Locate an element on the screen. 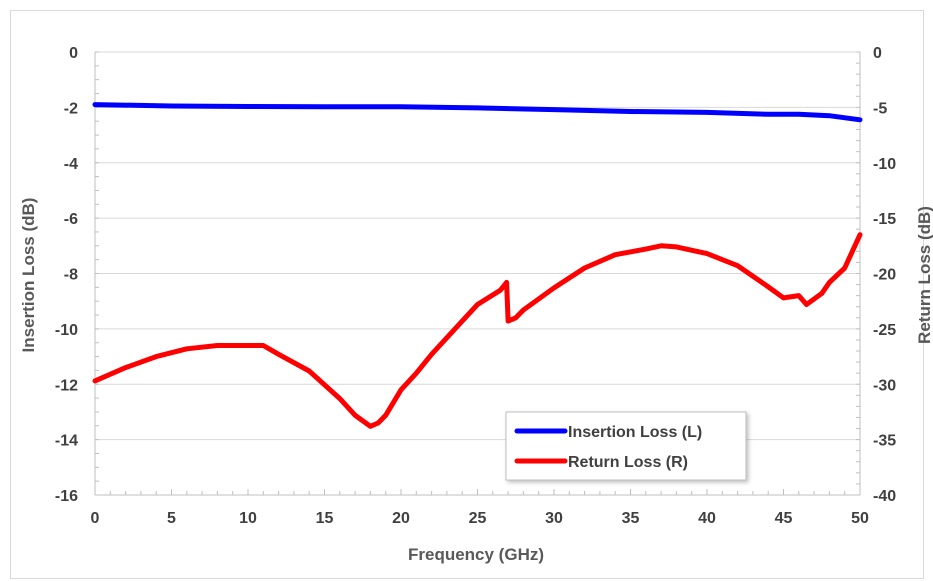 Image resolution: width=933 pixels, height=581 pixels. legend-label-insertion-loss: Insertion Loss (L) is located at coordinates (635, 432).